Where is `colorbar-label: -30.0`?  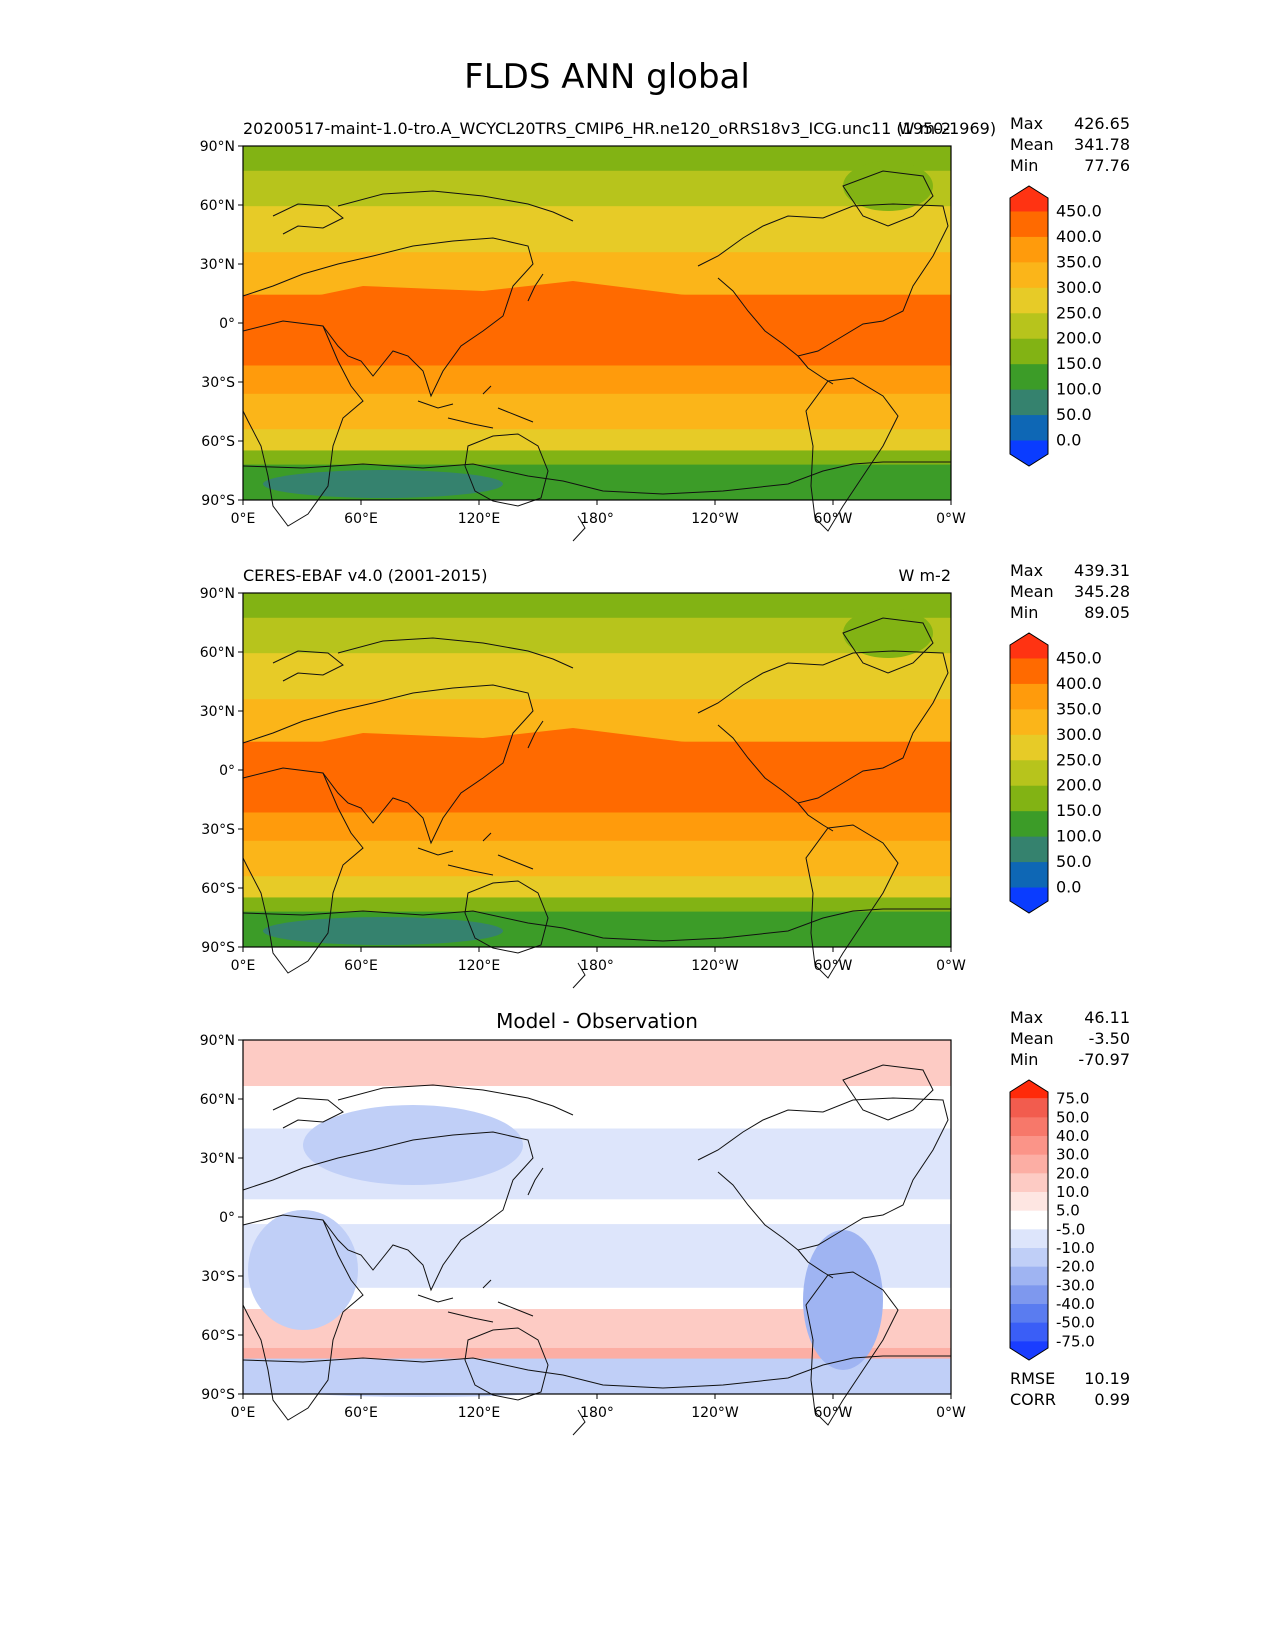 colorbar-label: -30.0 is located at coordinates (1075, 1285).